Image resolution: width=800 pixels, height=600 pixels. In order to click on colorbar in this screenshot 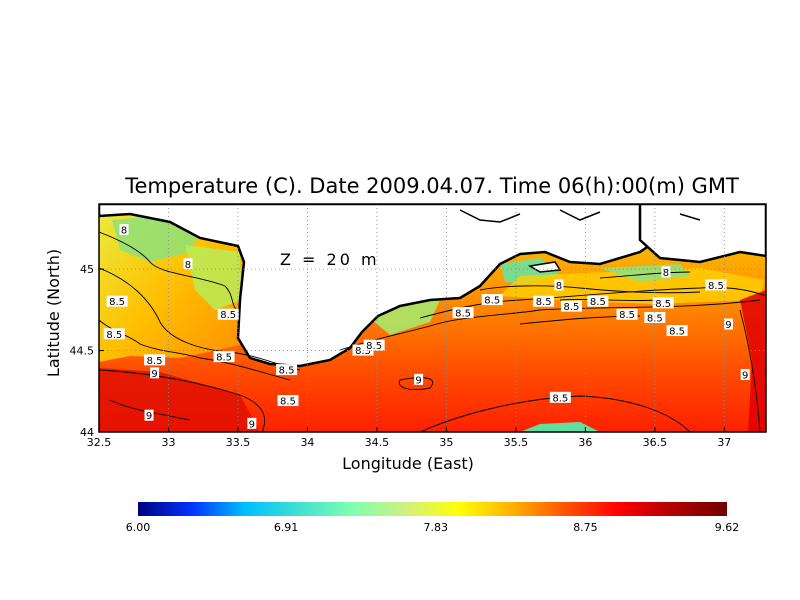, I will do `click(432, 509)`.